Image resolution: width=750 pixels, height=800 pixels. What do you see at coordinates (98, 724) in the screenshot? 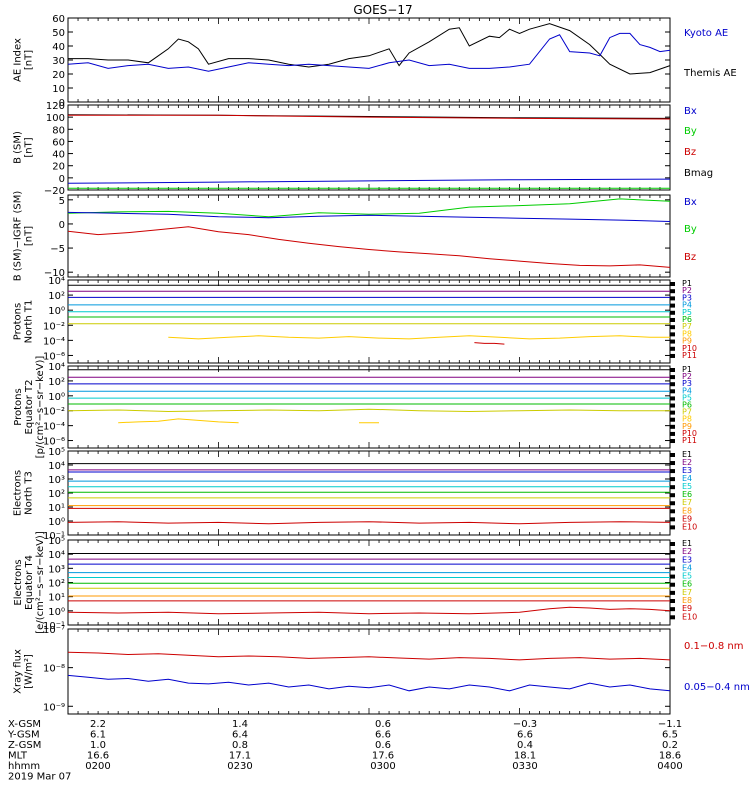
I see `footer-value: 2.2` at bounding box center [98, 724].